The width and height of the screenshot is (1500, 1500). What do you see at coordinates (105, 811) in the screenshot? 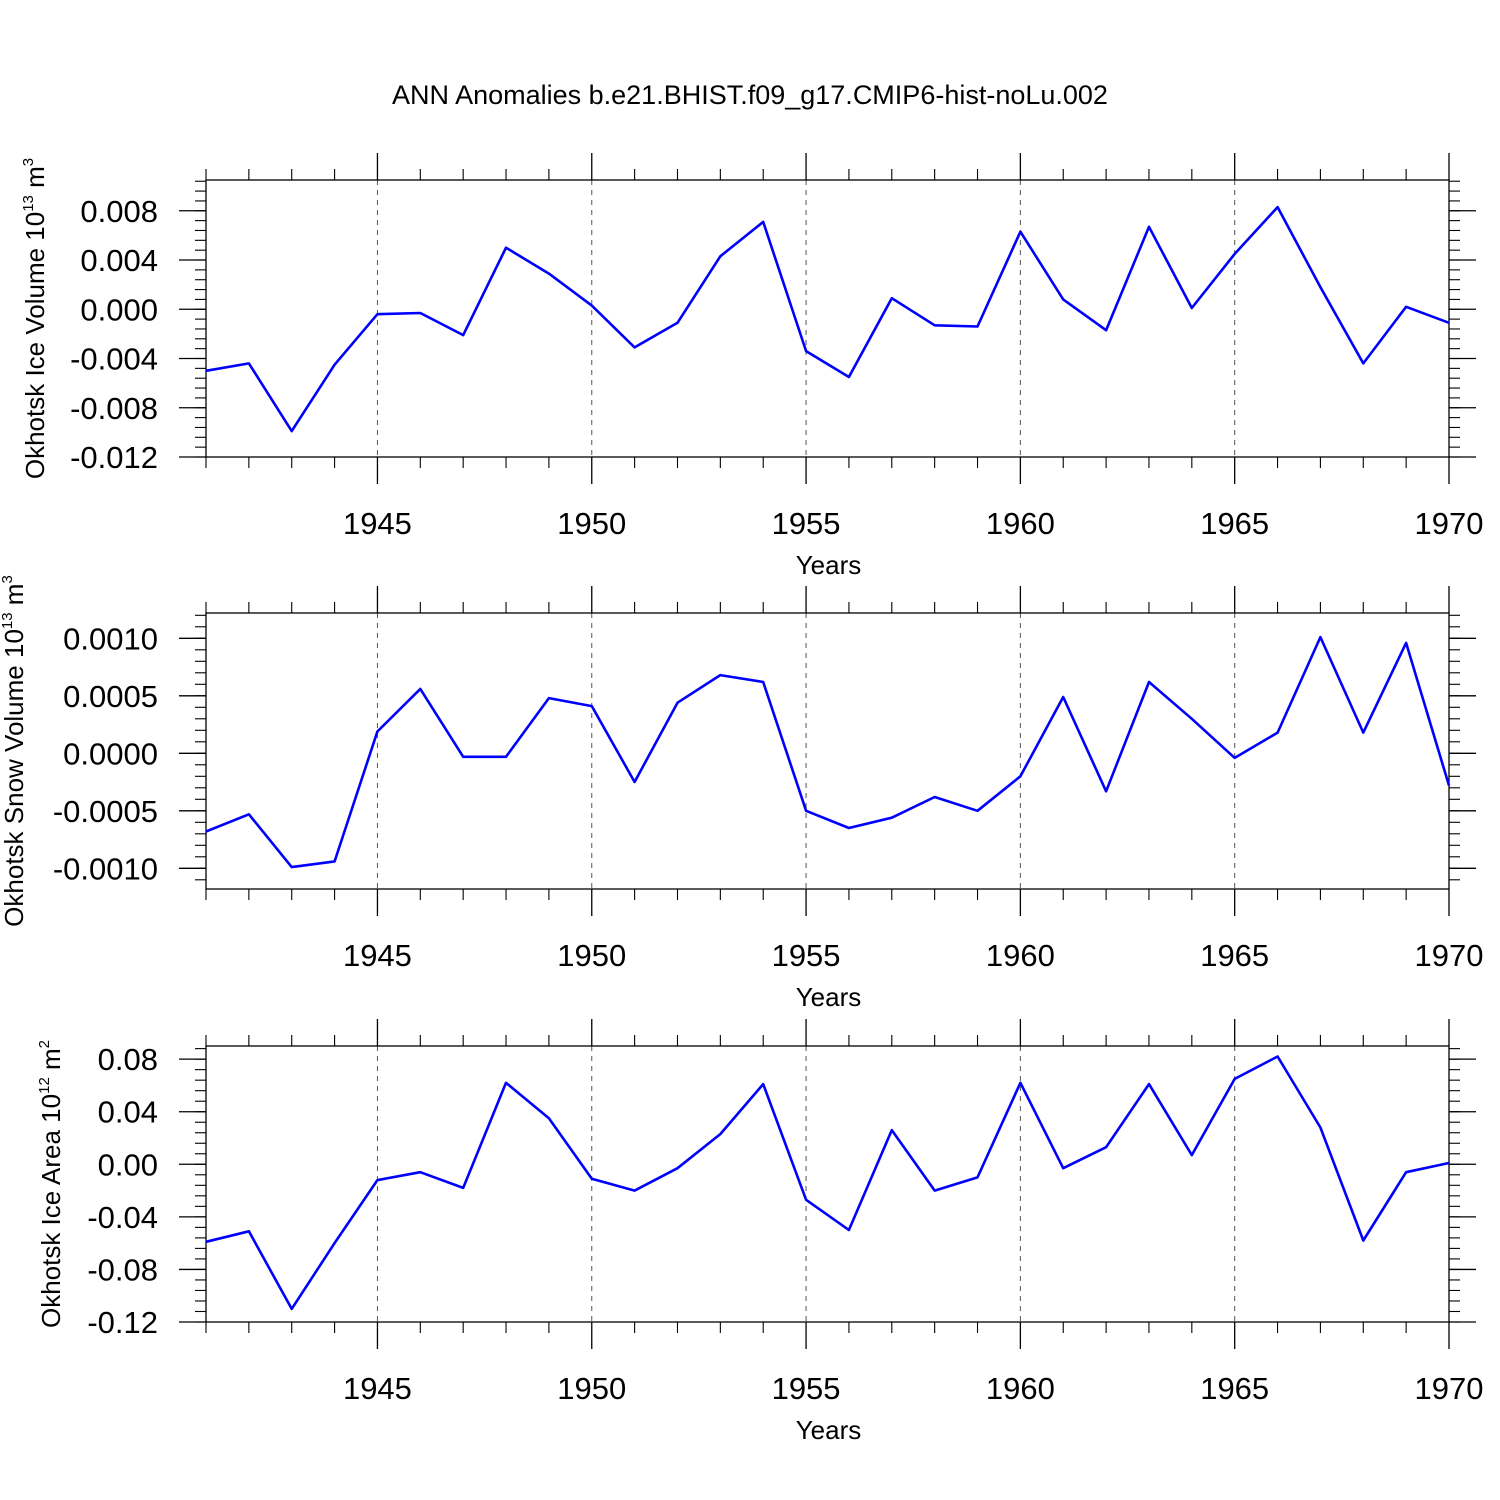
I see `y-tick-label: -0.0005` at bounding box center [105, 811].